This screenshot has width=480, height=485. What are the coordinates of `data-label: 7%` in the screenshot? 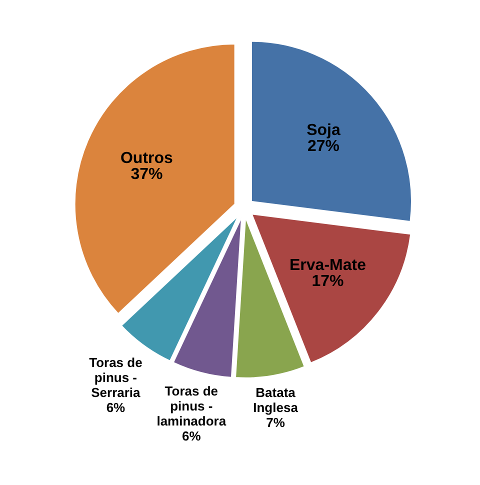 It's located at (276, 422).